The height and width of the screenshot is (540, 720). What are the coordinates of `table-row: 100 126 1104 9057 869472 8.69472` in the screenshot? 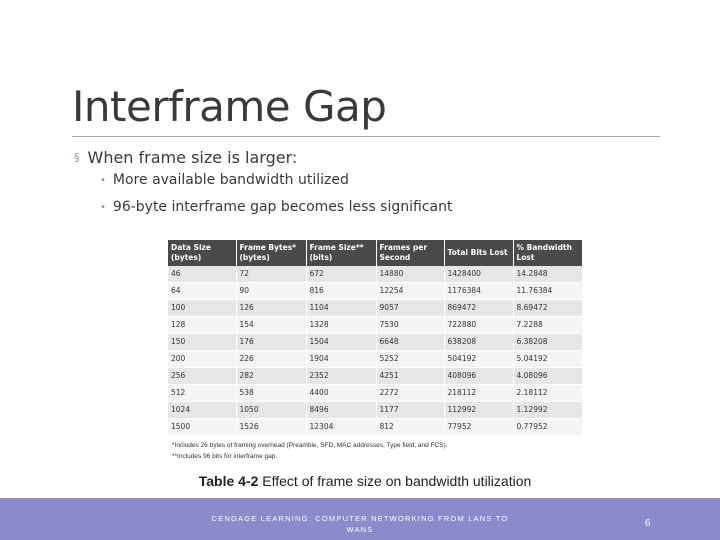 It's located at (375, 308).